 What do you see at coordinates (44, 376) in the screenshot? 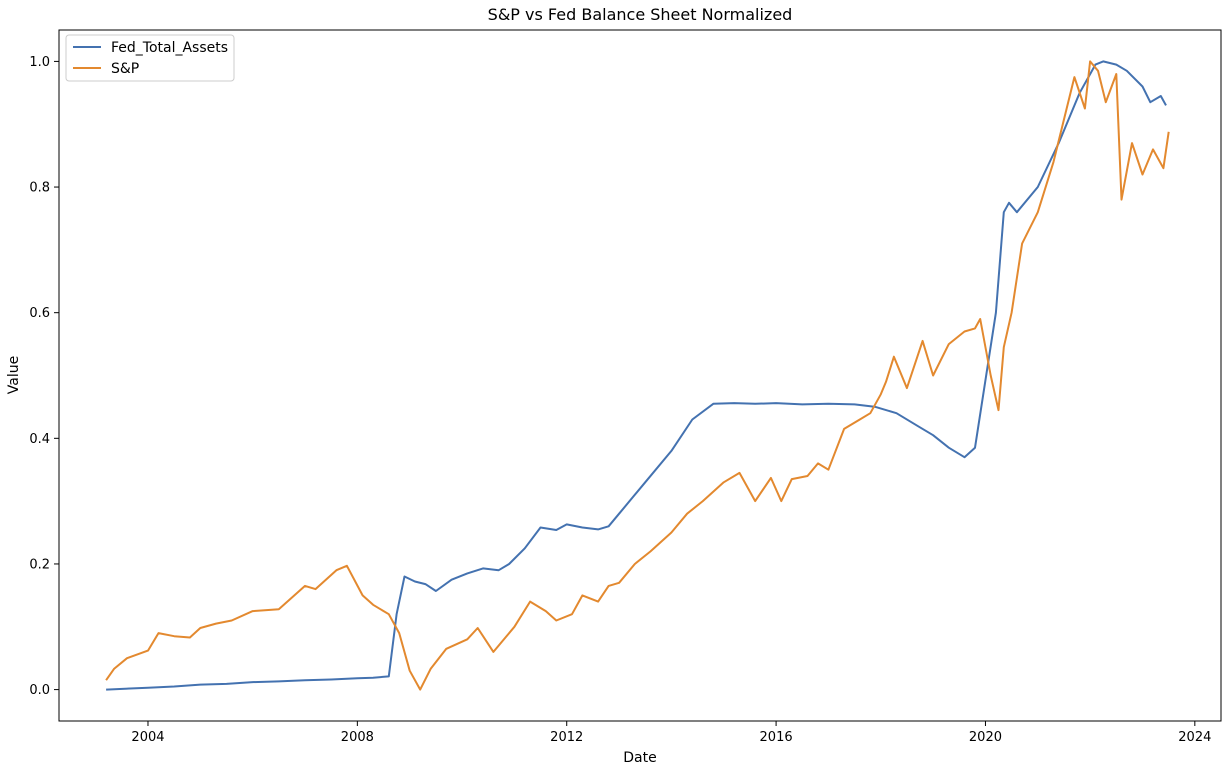
I see `y-axis-ticks: 0.0 0.2 0.4 0.6 0.8 1.0` at bounding box center [44, 376].